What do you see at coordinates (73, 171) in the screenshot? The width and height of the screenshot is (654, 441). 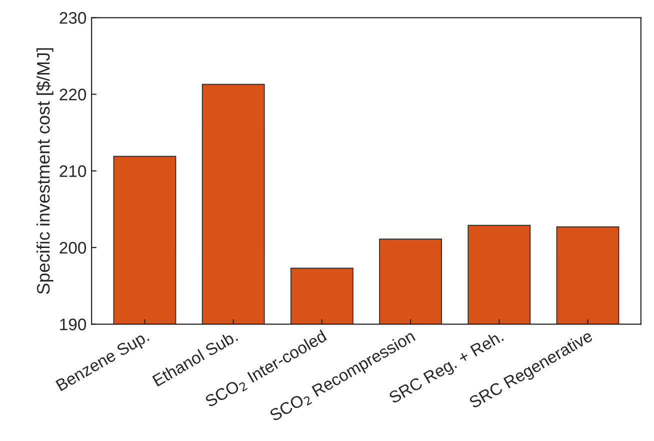 I see `y-tick-label: 210` at bounding box center [73, 171].